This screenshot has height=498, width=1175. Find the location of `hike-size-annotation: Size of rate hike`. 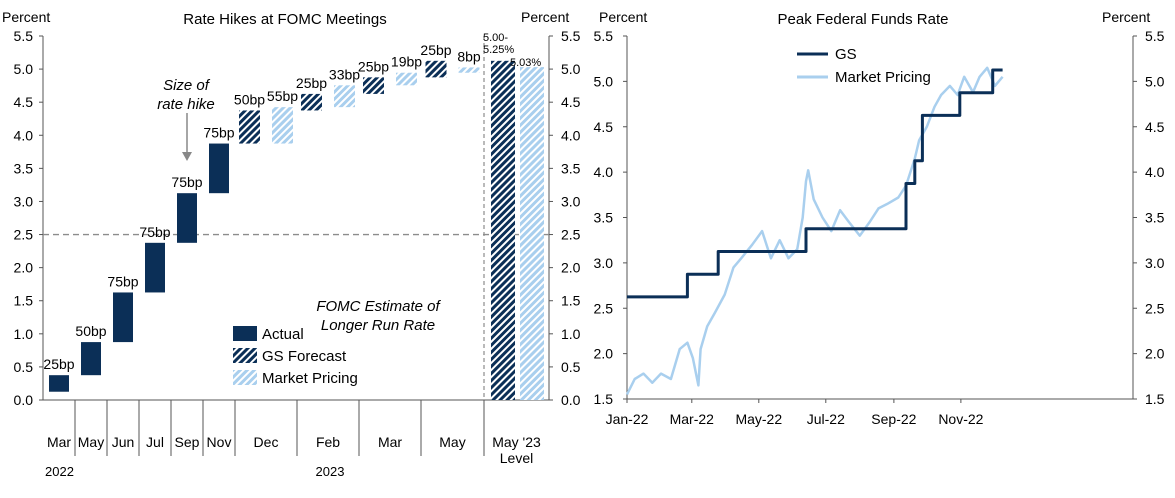

hike-size-annotation: Size of rate hike is located at coordinates (186, 95).